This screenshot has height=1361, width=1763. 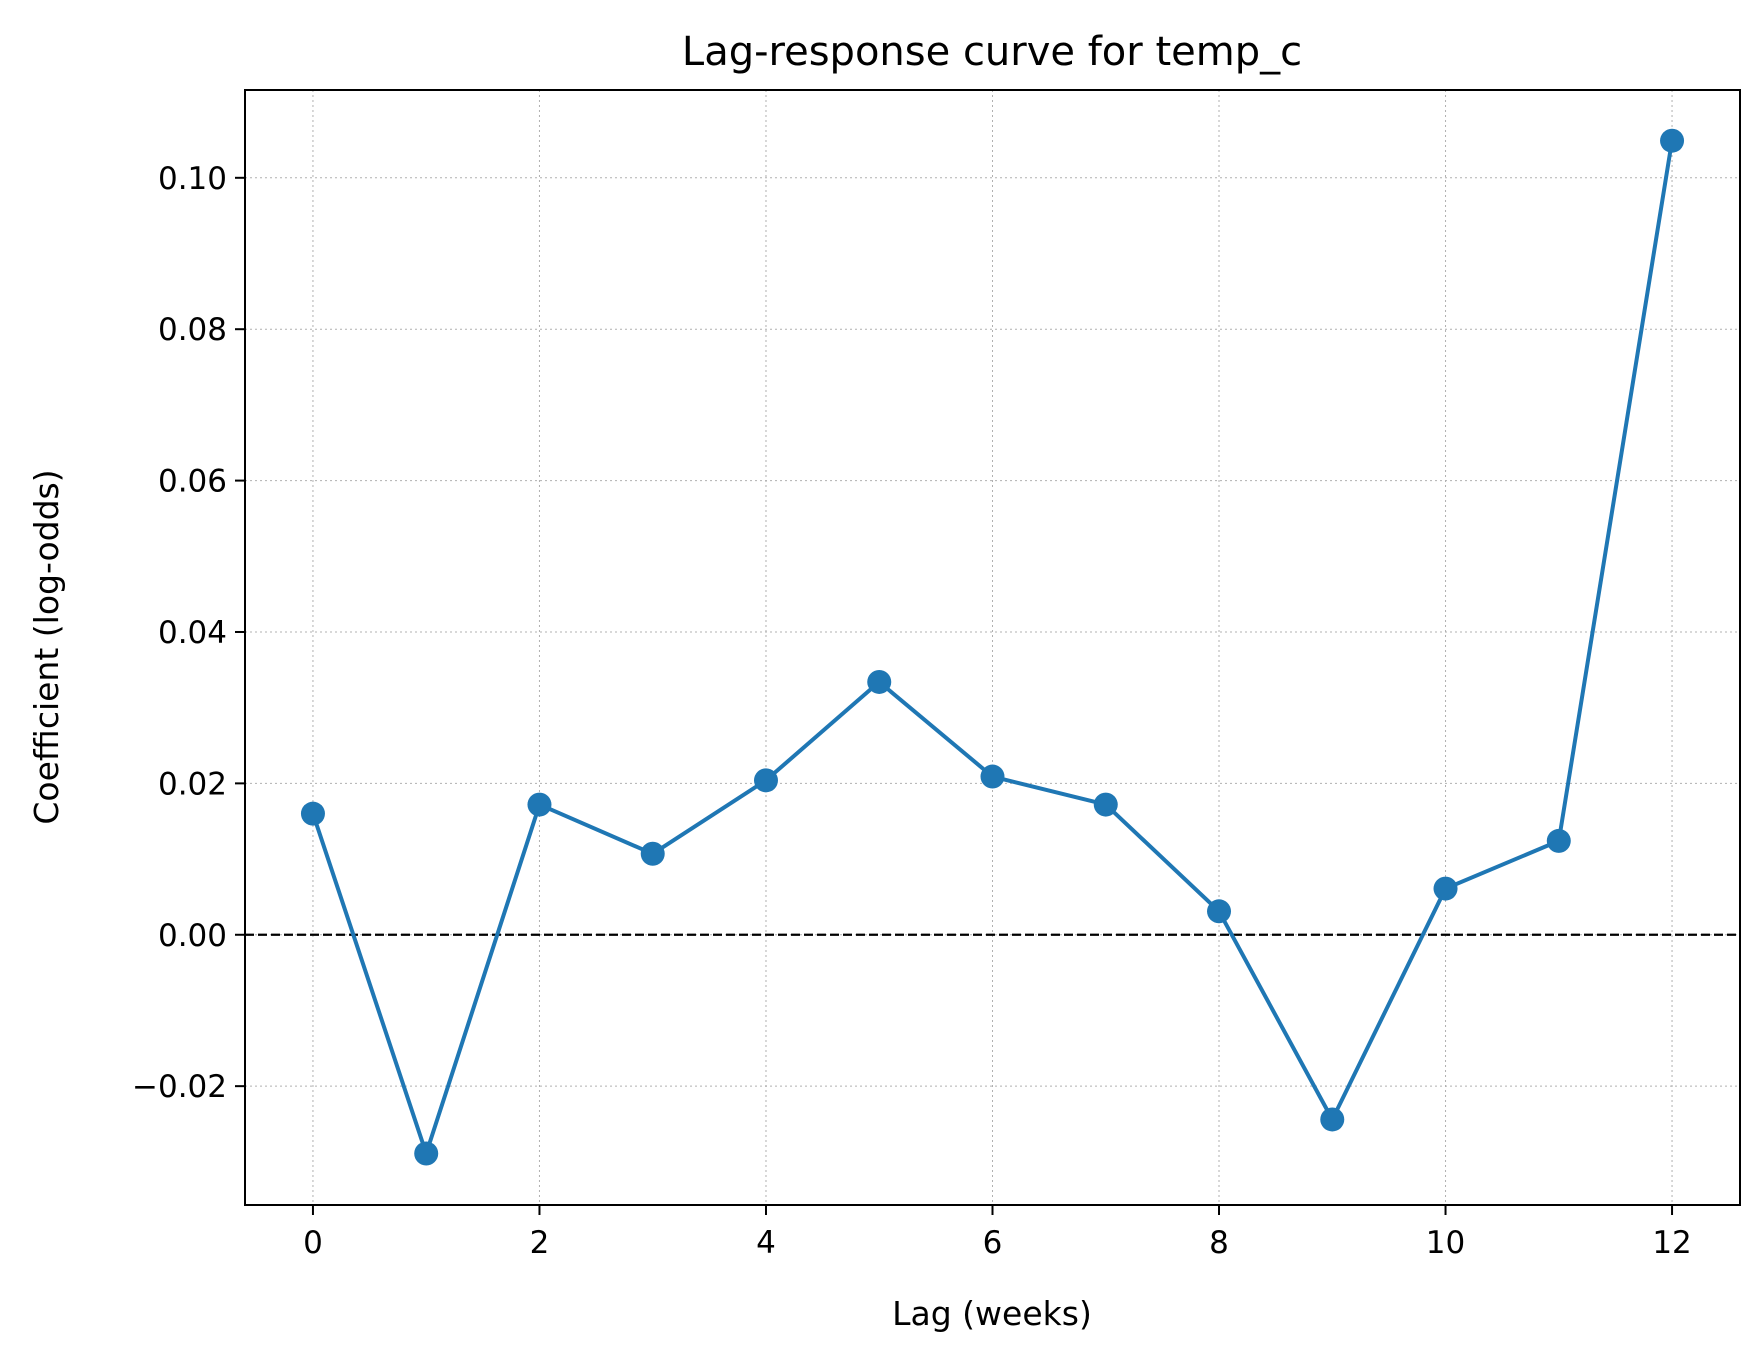 I want to click on x-axis-label: Lag (weeks), so click(x=992, y=1313).